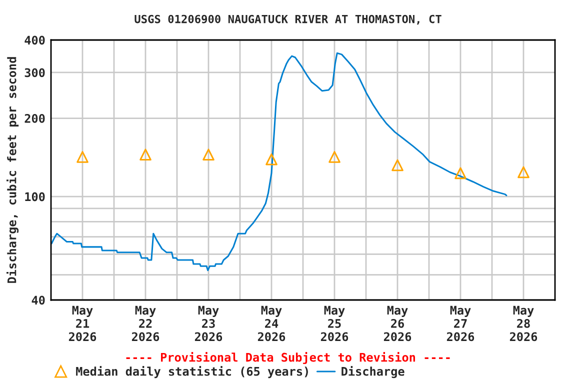  I want to click on x-tick-label: May 23 2026, so click(208, 324).